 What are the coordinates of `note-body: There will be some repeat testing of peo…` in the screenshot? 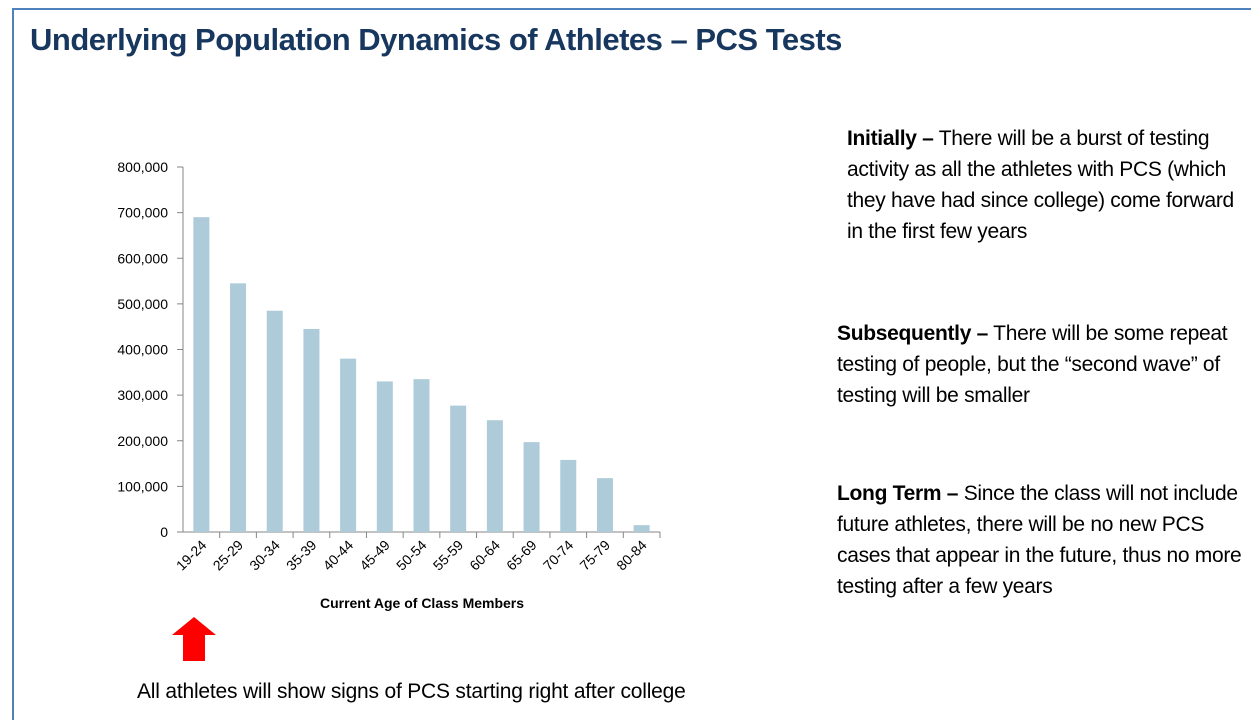 It's located at (1032, 364).